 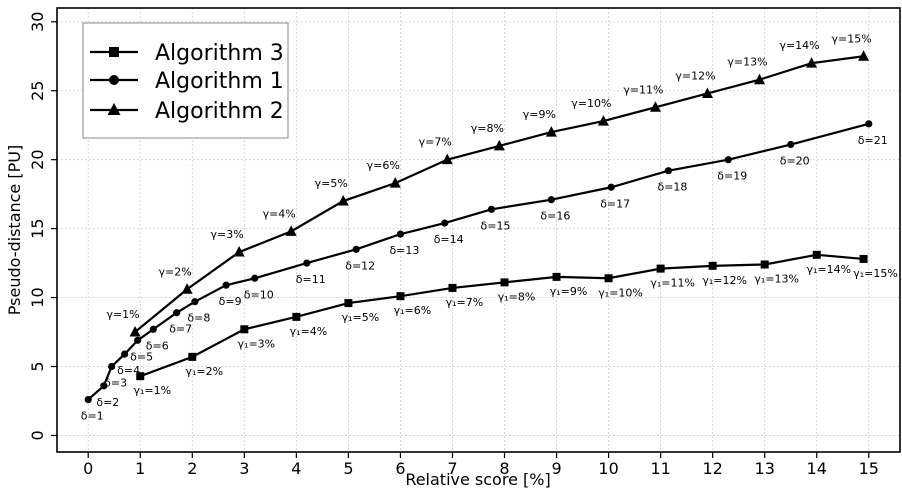 What do you see at coordinates (799, 45) in the screenshot?
I see `data-label-algorithm-2: γ=14%` at bounding box center [799, 45].